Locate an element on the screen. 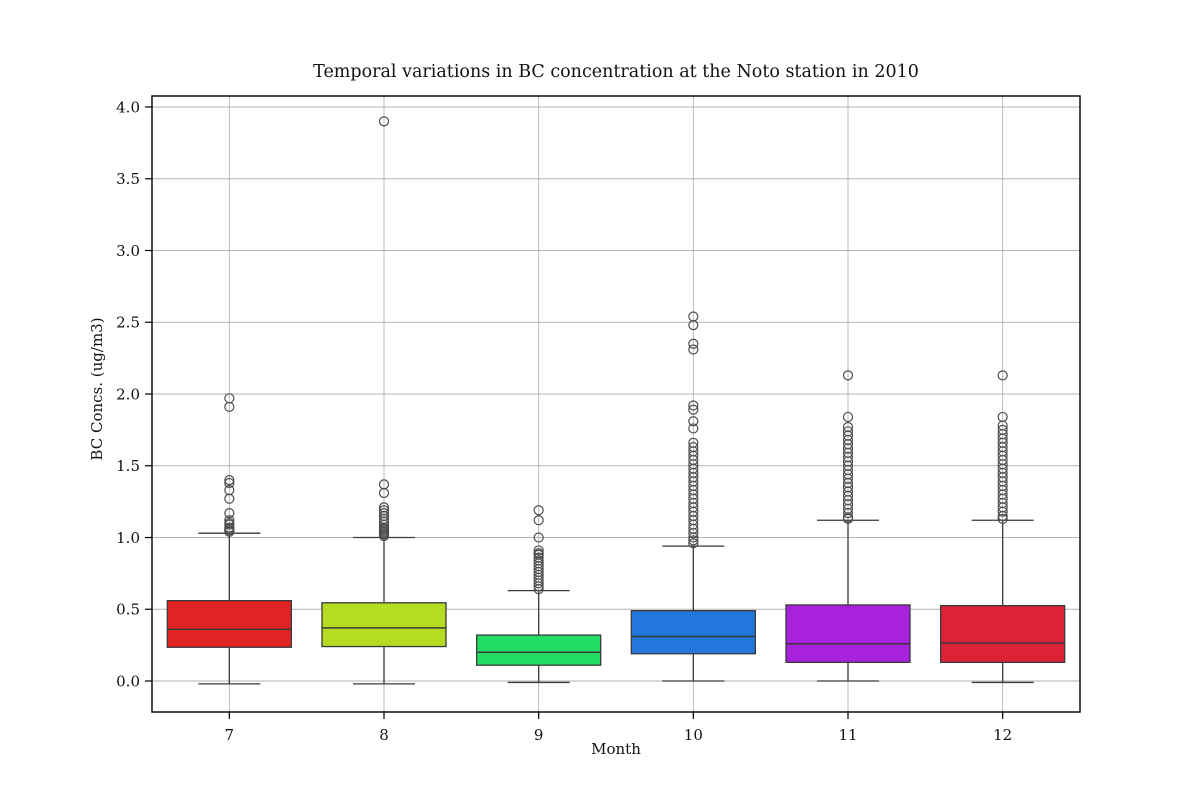 The height and width of the screenshot is (800, 1200). x-tick-label: 8 is located at coordinates (384, 735).